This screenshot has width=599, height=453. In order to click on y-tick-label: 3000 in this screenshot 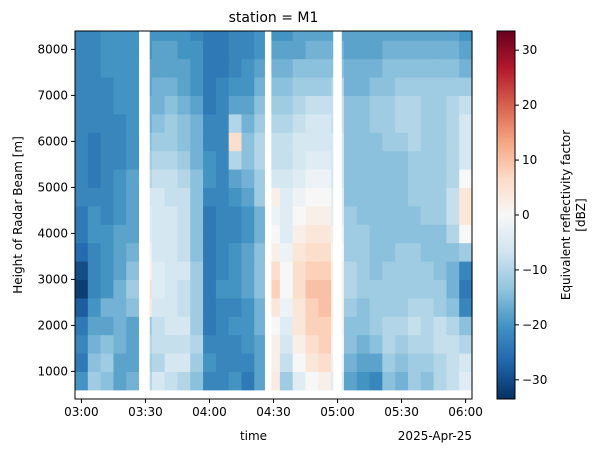, I will do `click(52, 279)`.